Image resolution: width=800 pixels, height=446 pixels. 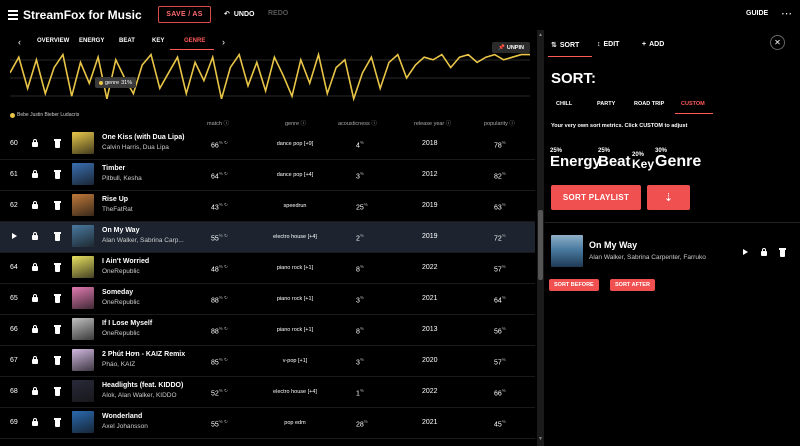 What do you see at coordinates (430, 422) in the screenshot?
I see `release-year-value: 2021` at bounding box center [430, 422].